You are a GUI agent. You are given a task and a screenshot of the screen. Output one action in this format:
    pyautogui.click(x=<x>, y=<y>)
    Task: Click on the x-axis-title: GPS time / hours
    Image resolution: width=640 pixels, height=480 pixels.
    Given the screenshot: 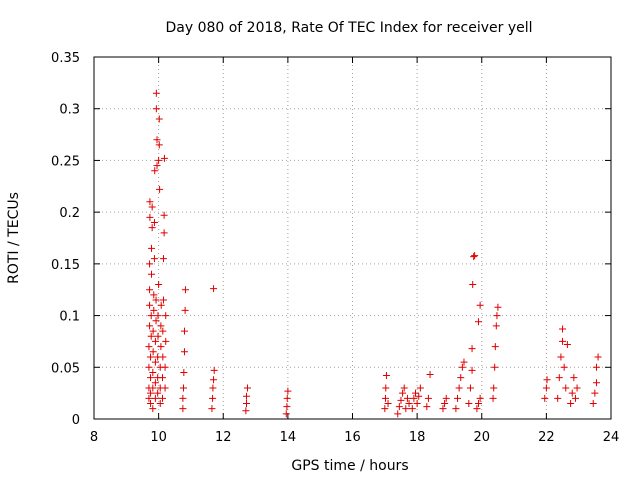 What is the action you would take?
    pyautogui.click(x=349, y=466)
    